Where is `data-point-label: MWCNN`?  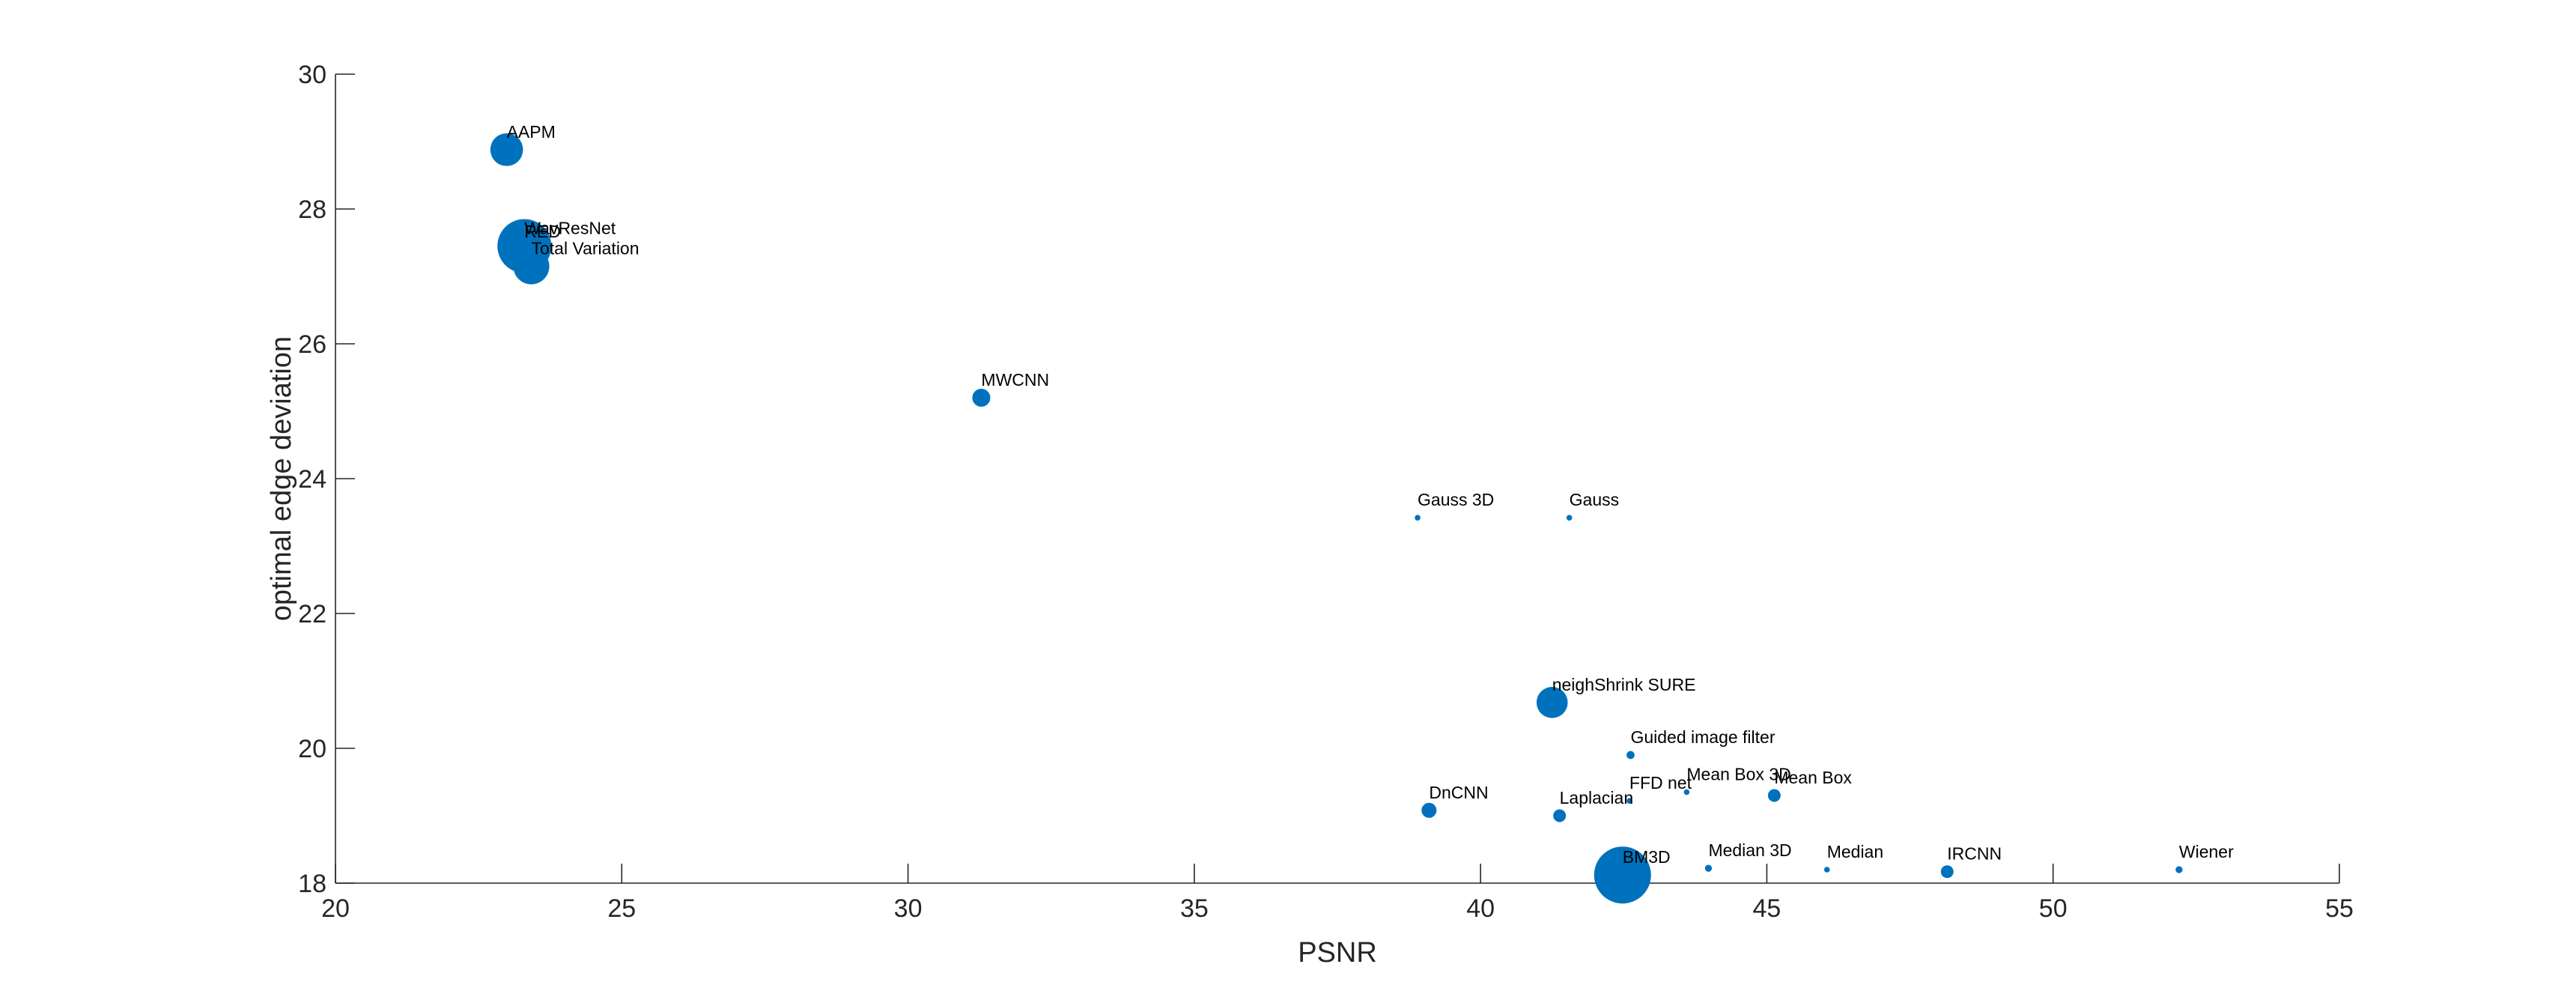
data-point-label: MWCNN is located at coordinates (1015, 380).